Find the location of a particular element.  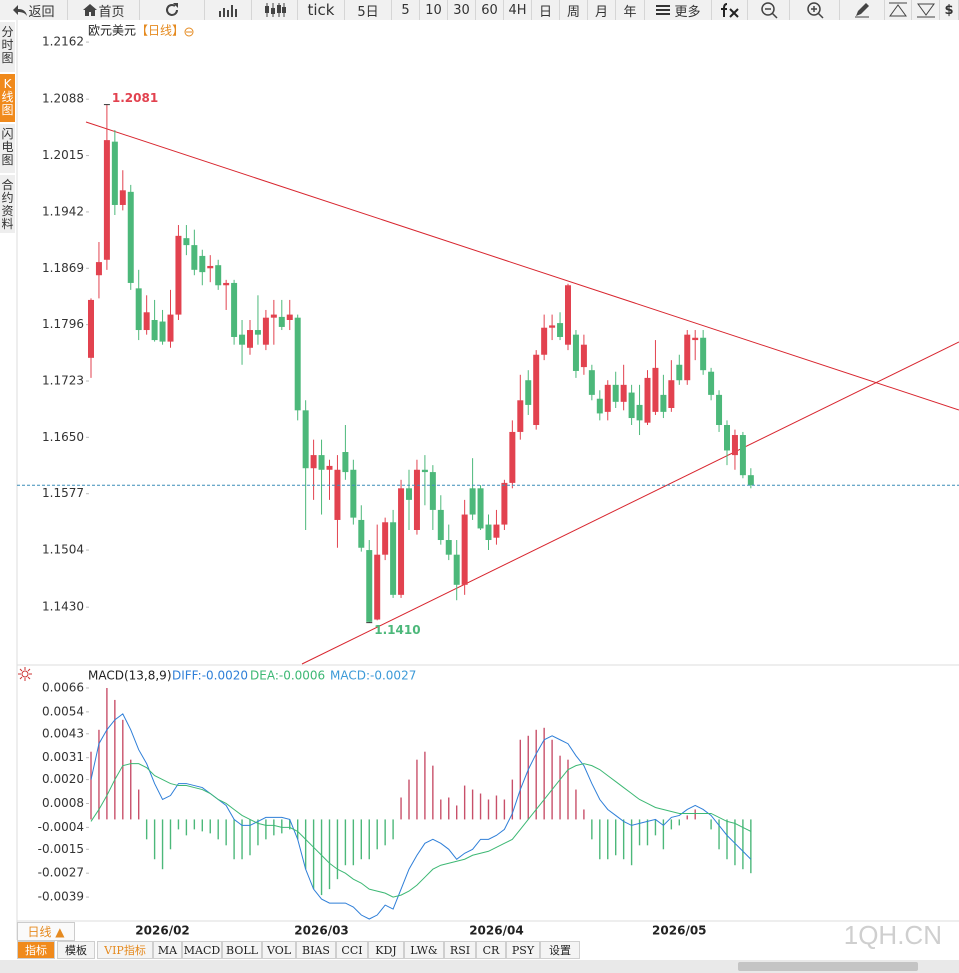

indicator-tab: VIP指标 is located at coordinates (125, 950).